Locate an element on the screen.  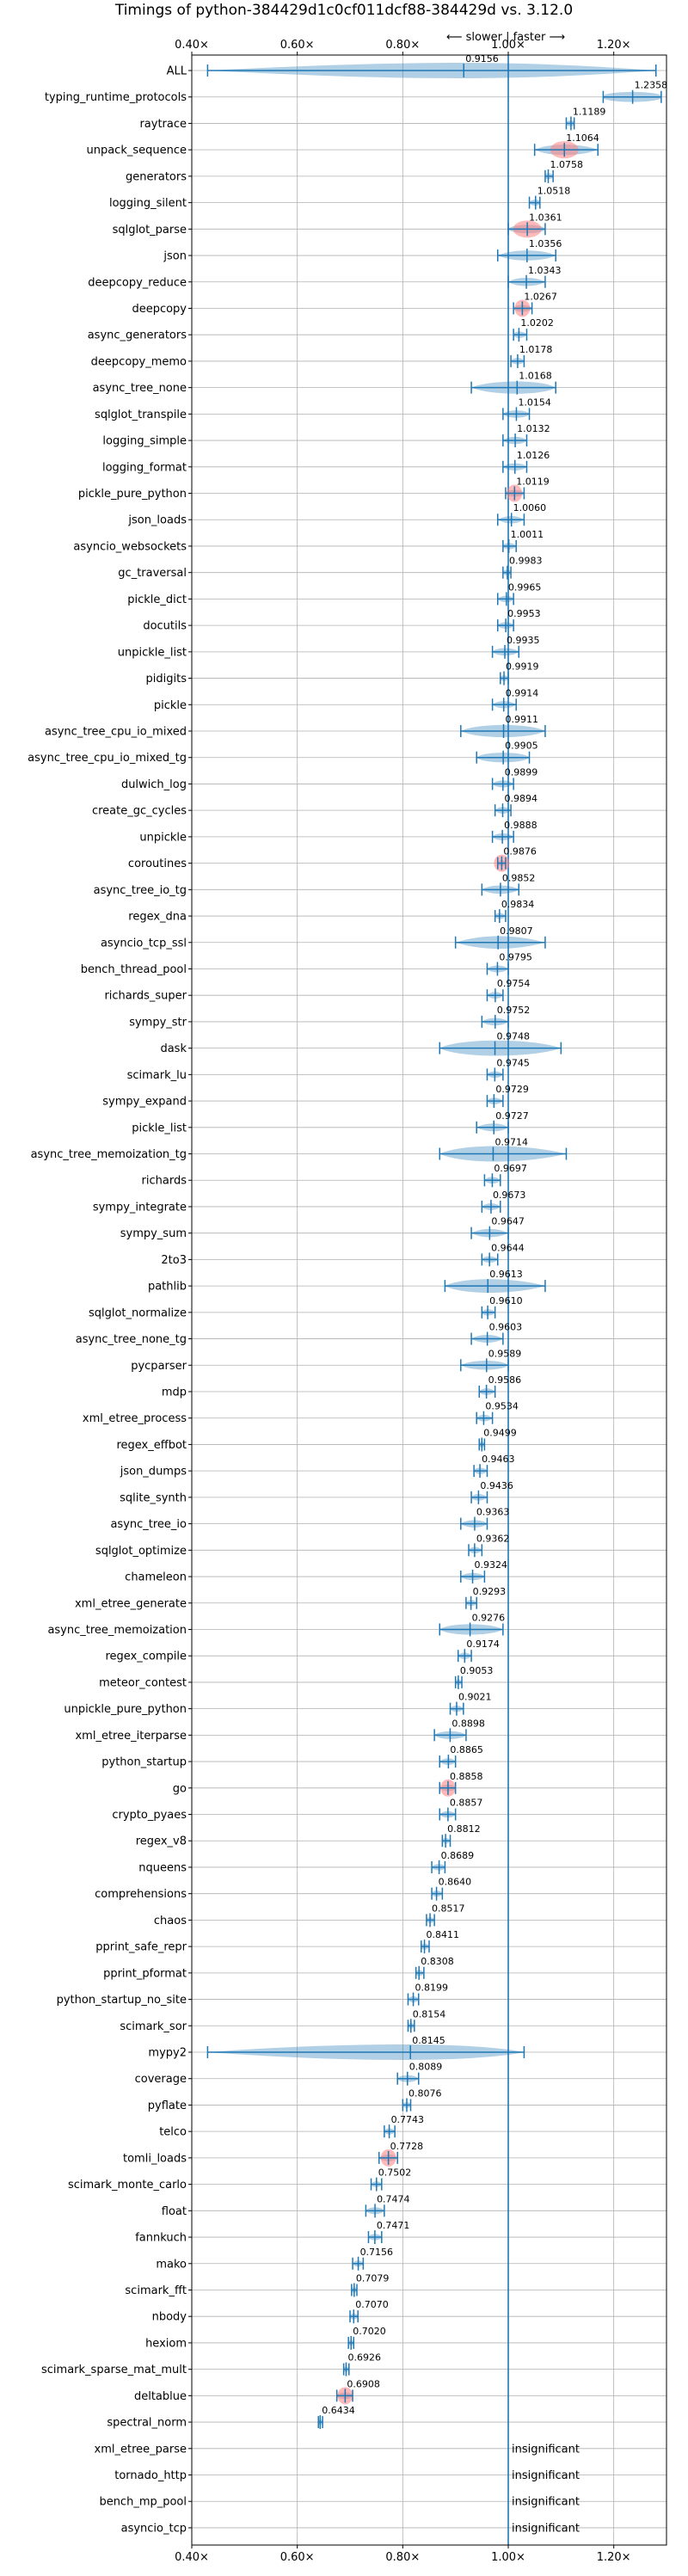
benchmark-label: python_startup is located at coordinates (144, 1762).